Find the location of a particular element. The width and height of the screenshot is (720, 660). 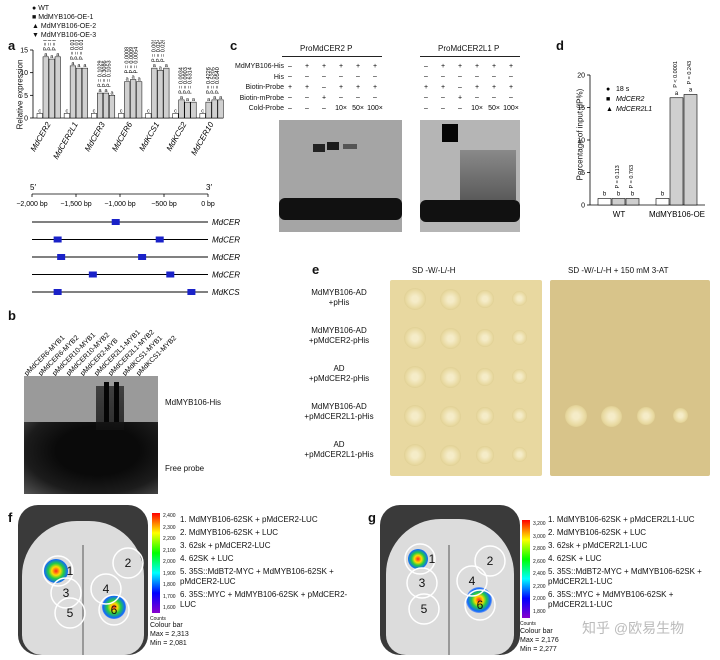

grid-cell: 50× is located at coordinates (358, 108).